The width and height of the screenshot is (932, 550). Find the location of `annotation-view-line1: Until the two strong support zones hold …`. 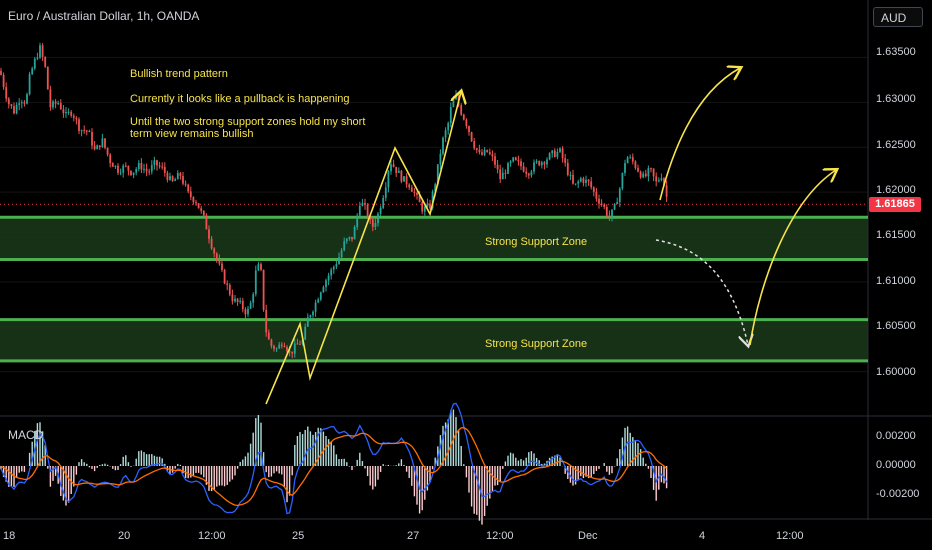

annotation-view-line1: Until the two strong support zones hold … is located at coordinates (248, 122).